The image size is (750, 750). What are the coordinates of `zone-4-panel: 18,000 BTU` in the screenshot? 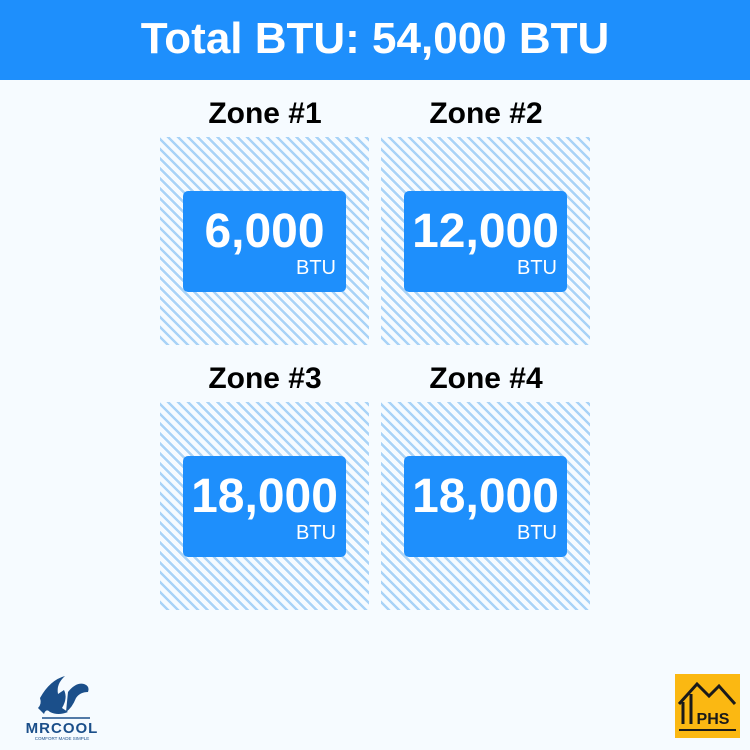 It's located at (485, 506).